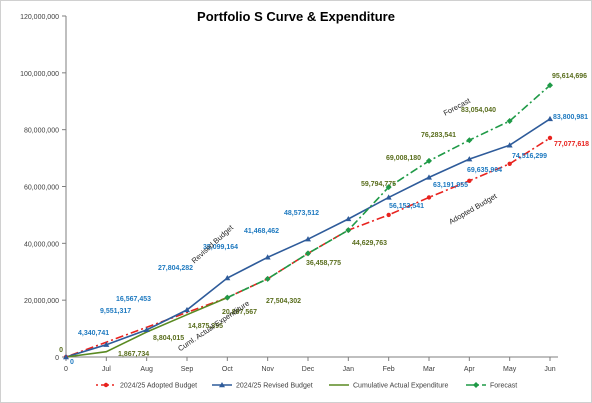 This screenshot has height=403, width=592. What do you see at coordinates (429, 369) in the screenshot?
I see `x-tick-label: Mar` at bounding box center [429, 369].